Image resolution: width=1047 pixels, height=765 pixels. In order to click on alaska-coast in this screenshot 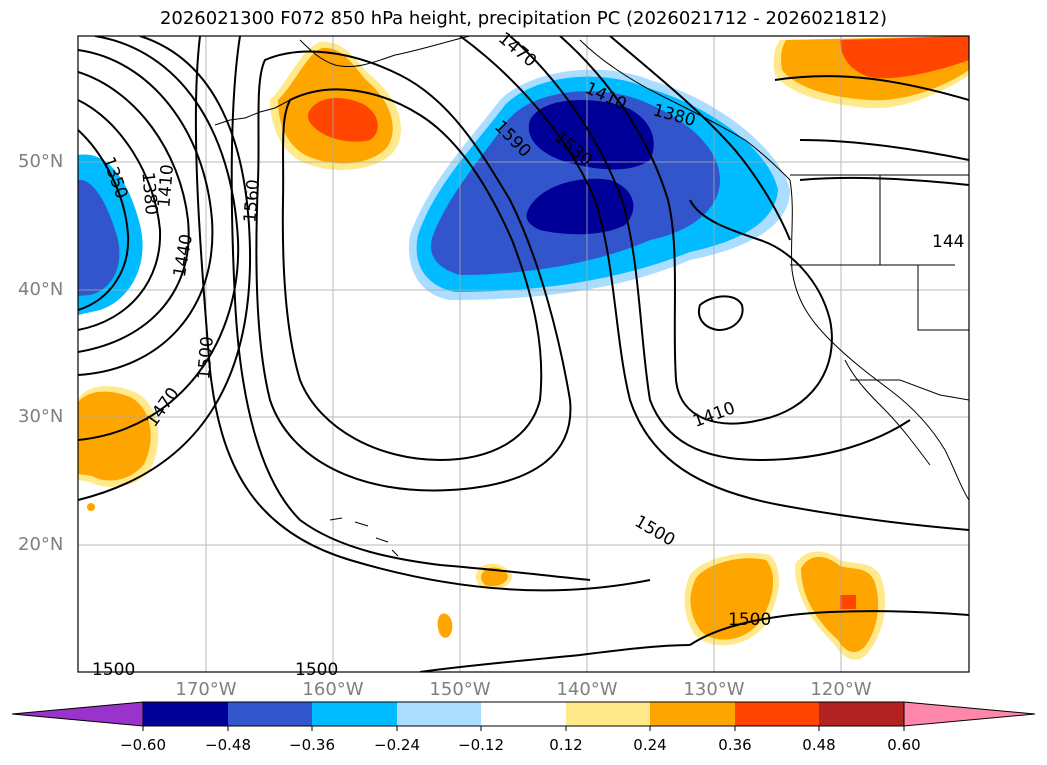, I will do `click(385, 52)`.